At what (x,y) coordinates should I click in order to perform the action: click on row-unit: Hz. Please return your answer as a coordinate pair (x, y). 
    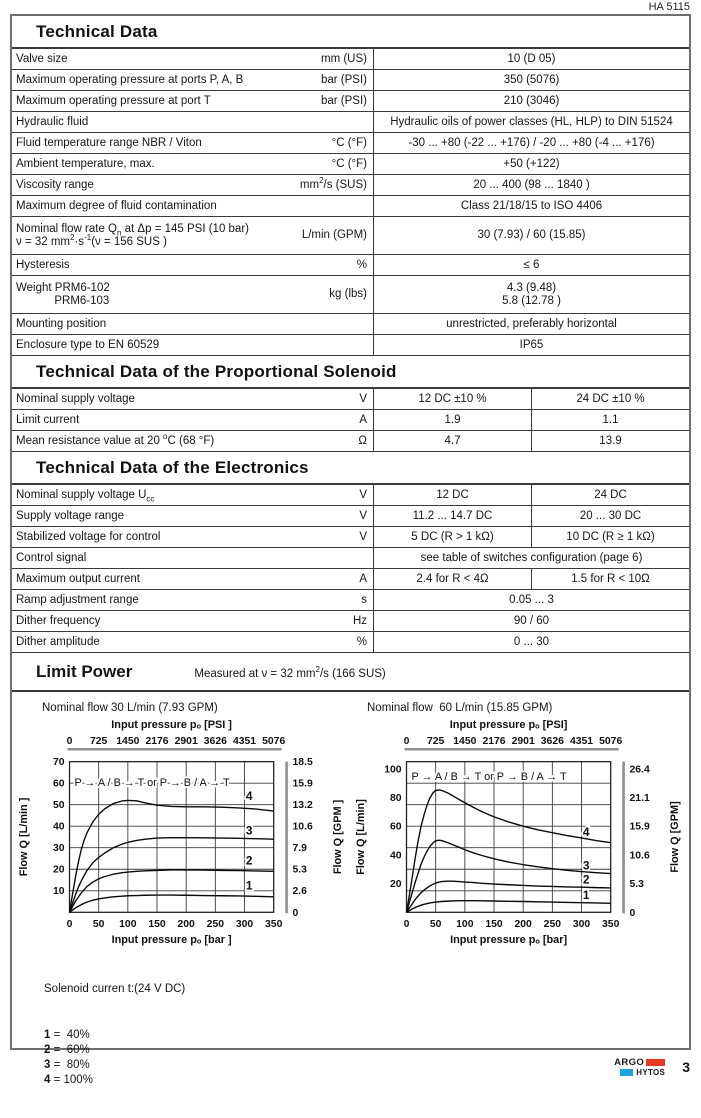
    Looking at the image, I should click on (359, 620).